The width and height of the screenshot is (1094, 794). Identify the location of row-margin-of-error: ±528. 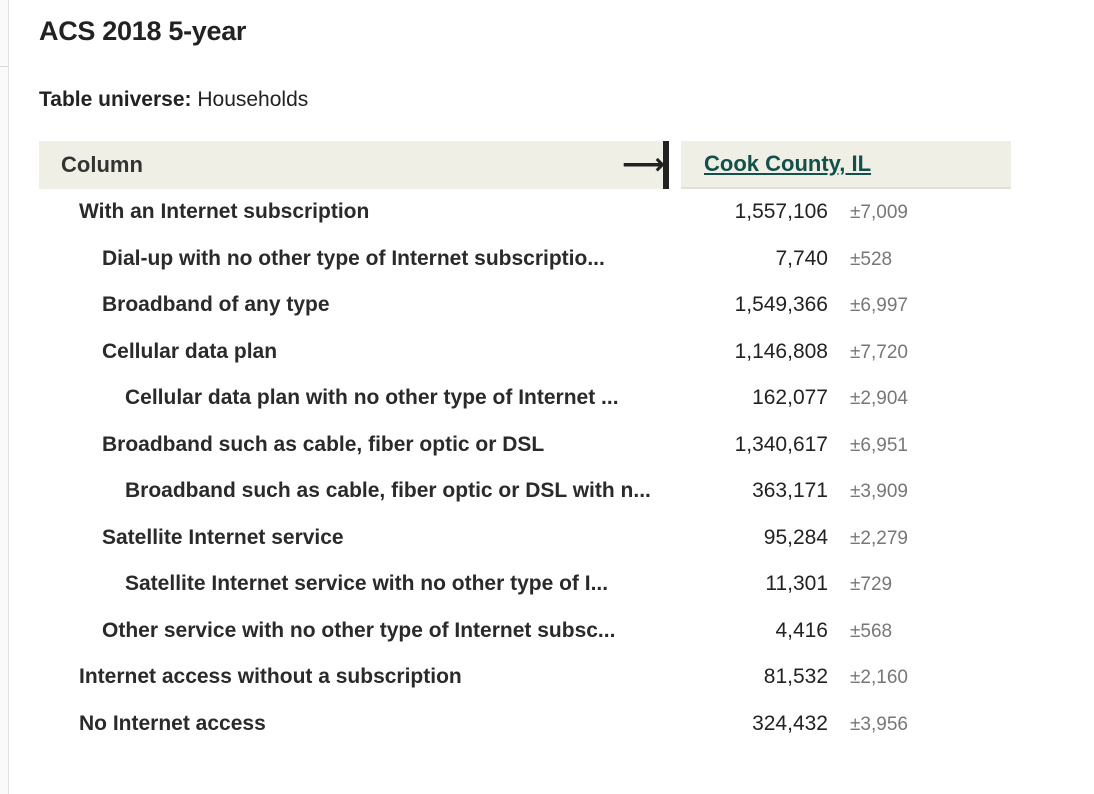
(871, 259).